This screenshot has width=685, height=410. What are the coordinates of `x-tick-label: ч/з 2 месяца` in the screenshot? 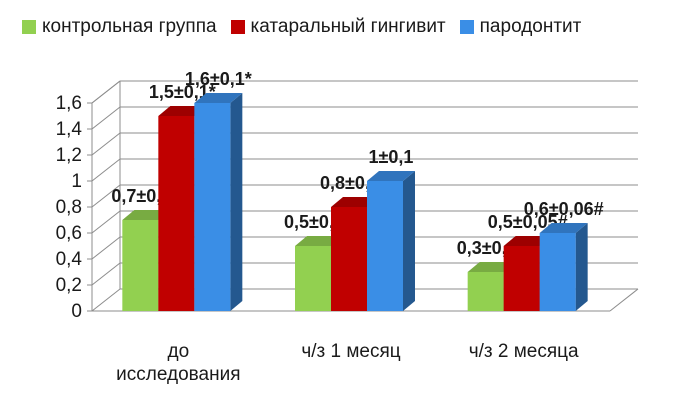 It's located at (524, 351).